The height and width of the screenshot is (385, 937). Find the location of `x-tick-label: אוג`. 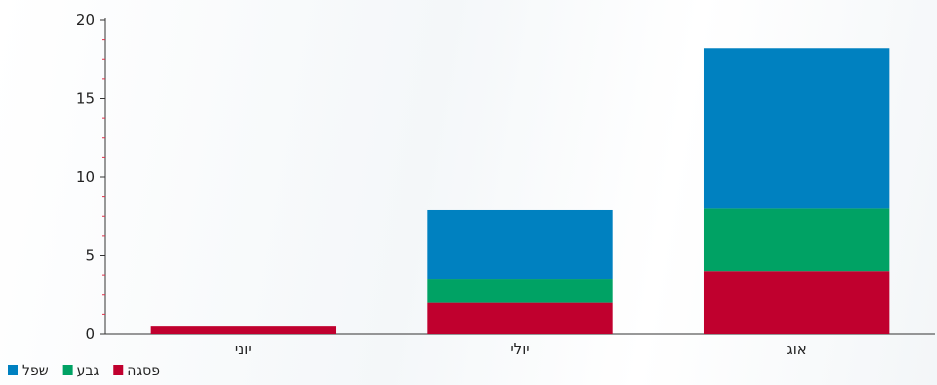

x-tick-label: אוג is located at coordinates (797, 349).